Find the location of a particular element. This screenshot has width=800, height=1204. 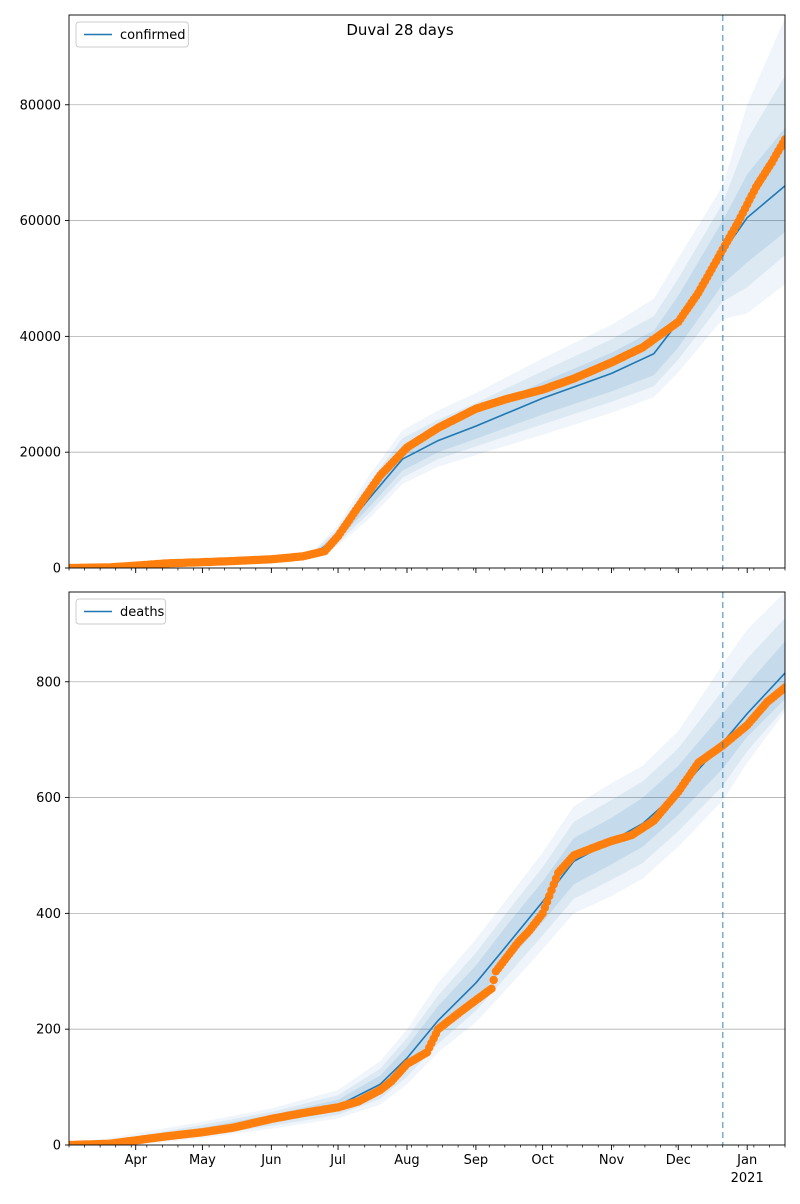

x-tick-label: Jun is located at coordinates (270, 1160).